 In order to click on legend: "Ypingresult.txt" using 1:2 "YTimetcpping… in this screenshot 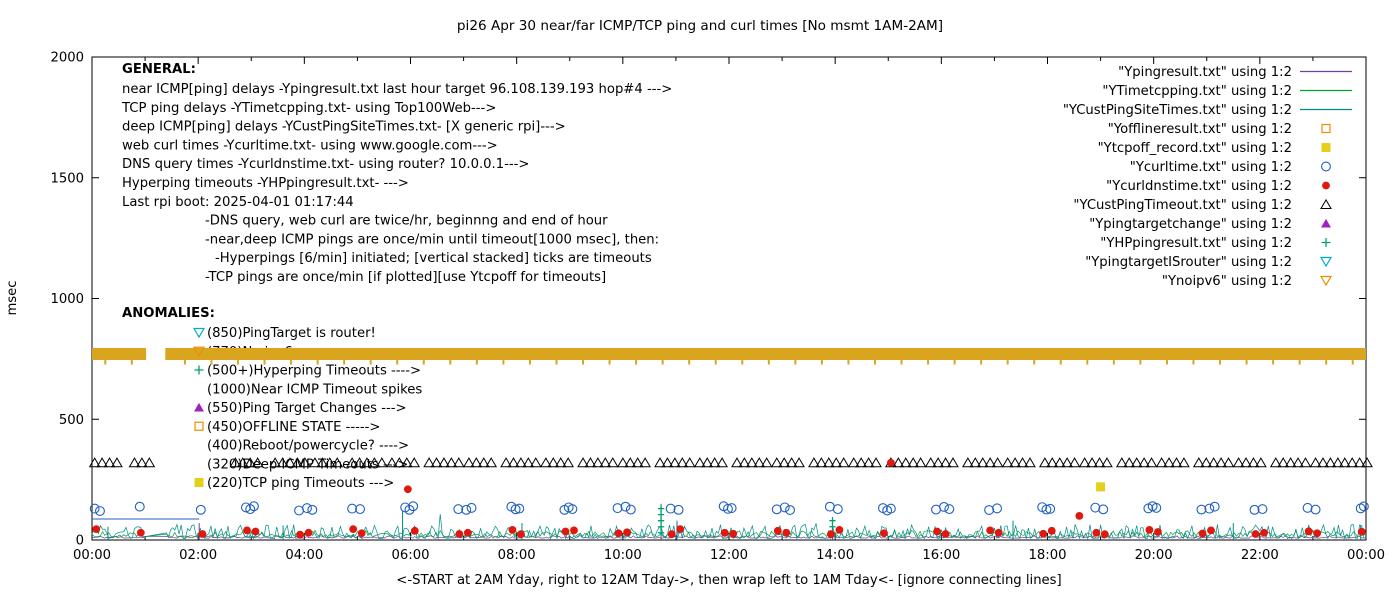, I will do `click(1207, 177)`.